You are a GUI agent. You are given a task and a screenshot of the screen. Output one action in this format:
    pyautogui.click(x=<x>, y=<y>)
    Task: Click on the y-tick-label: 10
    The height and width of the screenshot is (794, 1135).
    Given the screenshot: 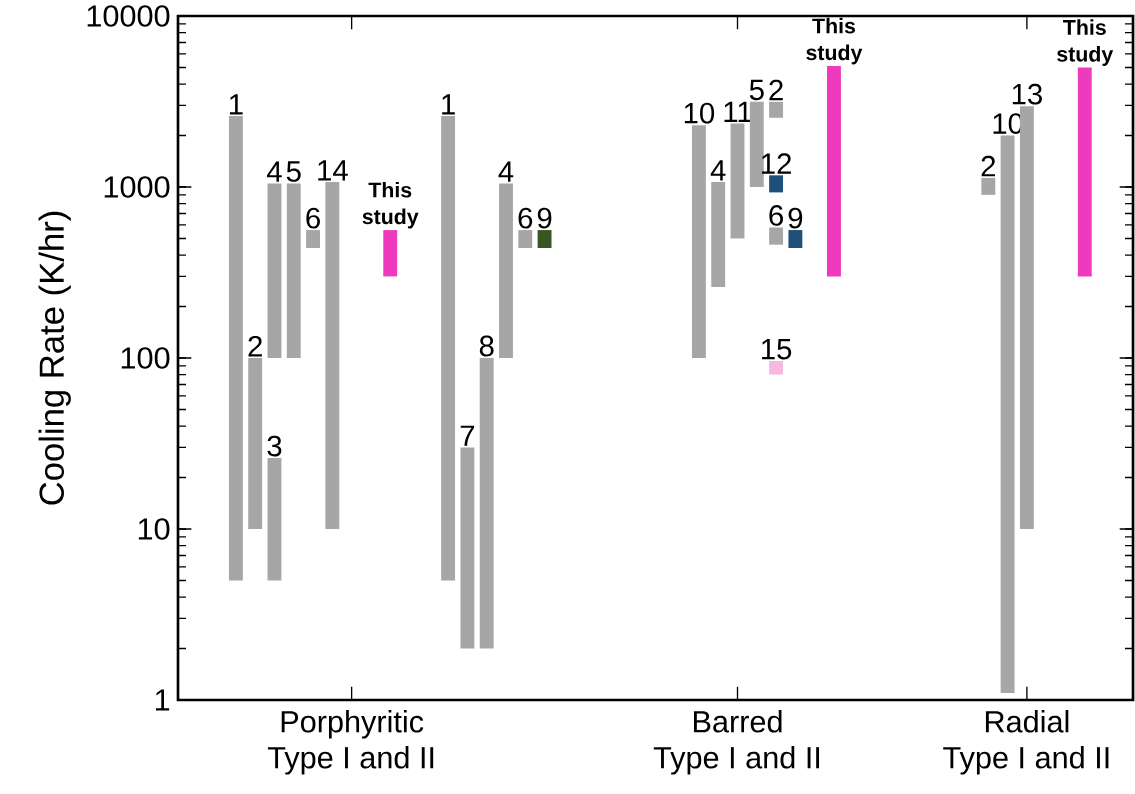 What is the action you would take?
    pyautogui.click(x=154, y=529)
    